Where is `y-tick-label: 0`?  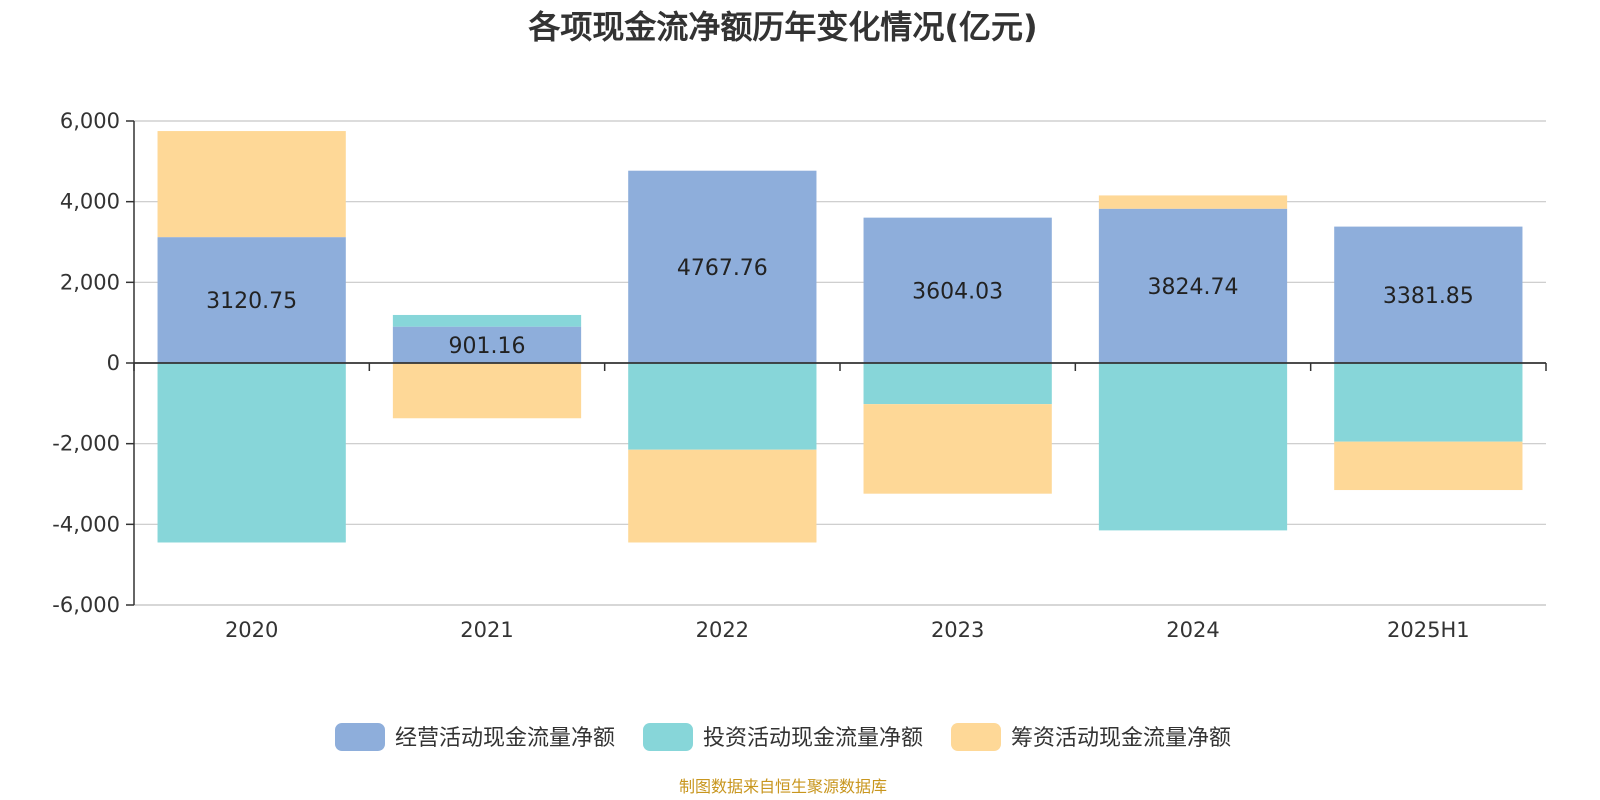 y-tick-label: 0 is located at coordinates (113, 363).